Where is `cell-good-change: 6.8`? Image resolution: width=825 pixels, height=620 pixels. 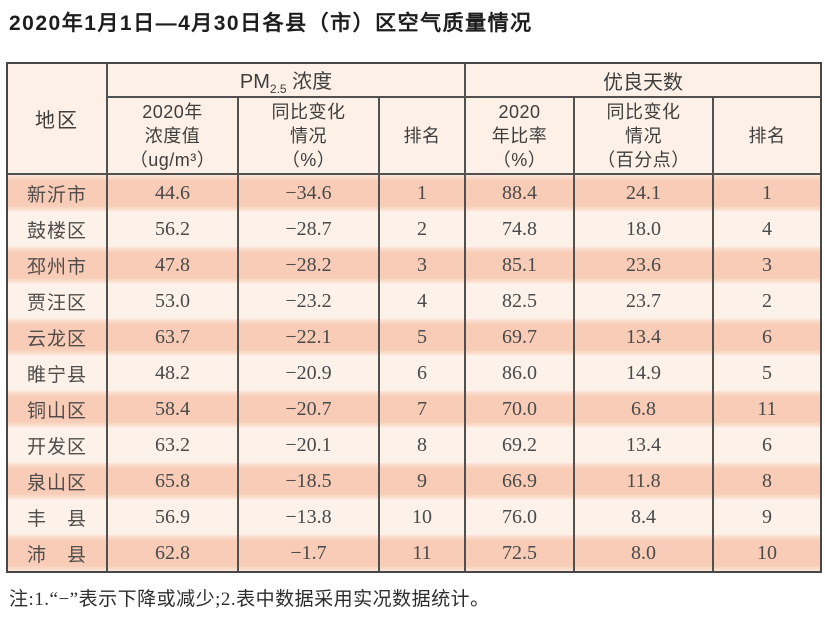 cell-good-change: 6.8 is located at coordinates (645, 409).